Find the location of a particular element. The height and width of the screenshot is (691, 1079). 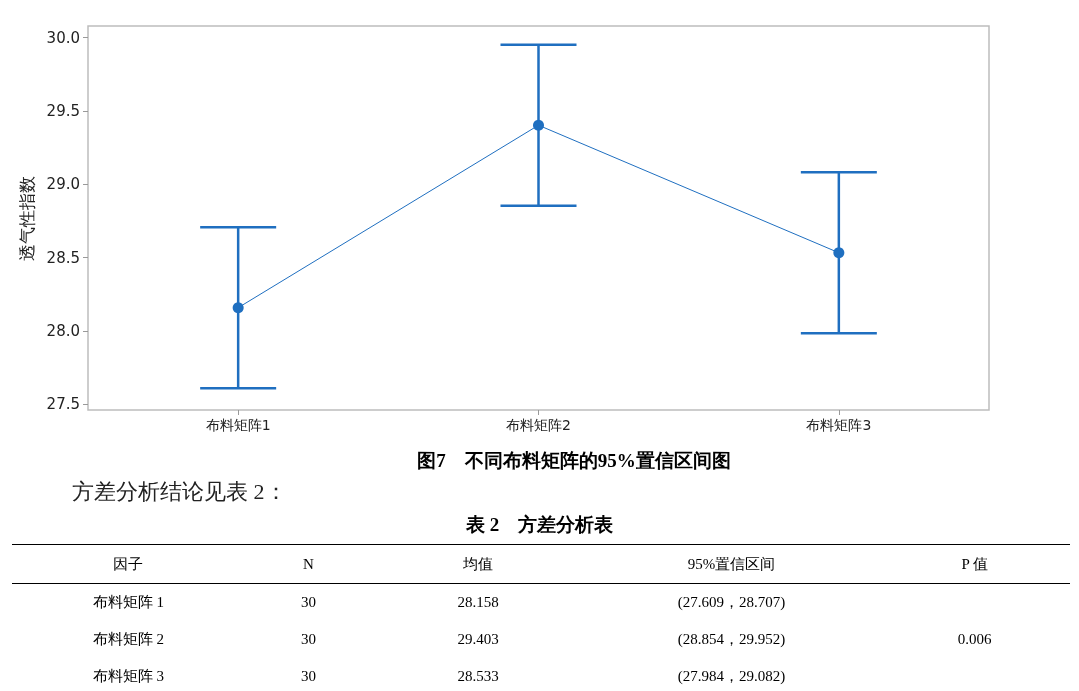

category-label: 均值 is located at coordinates (478, 564).